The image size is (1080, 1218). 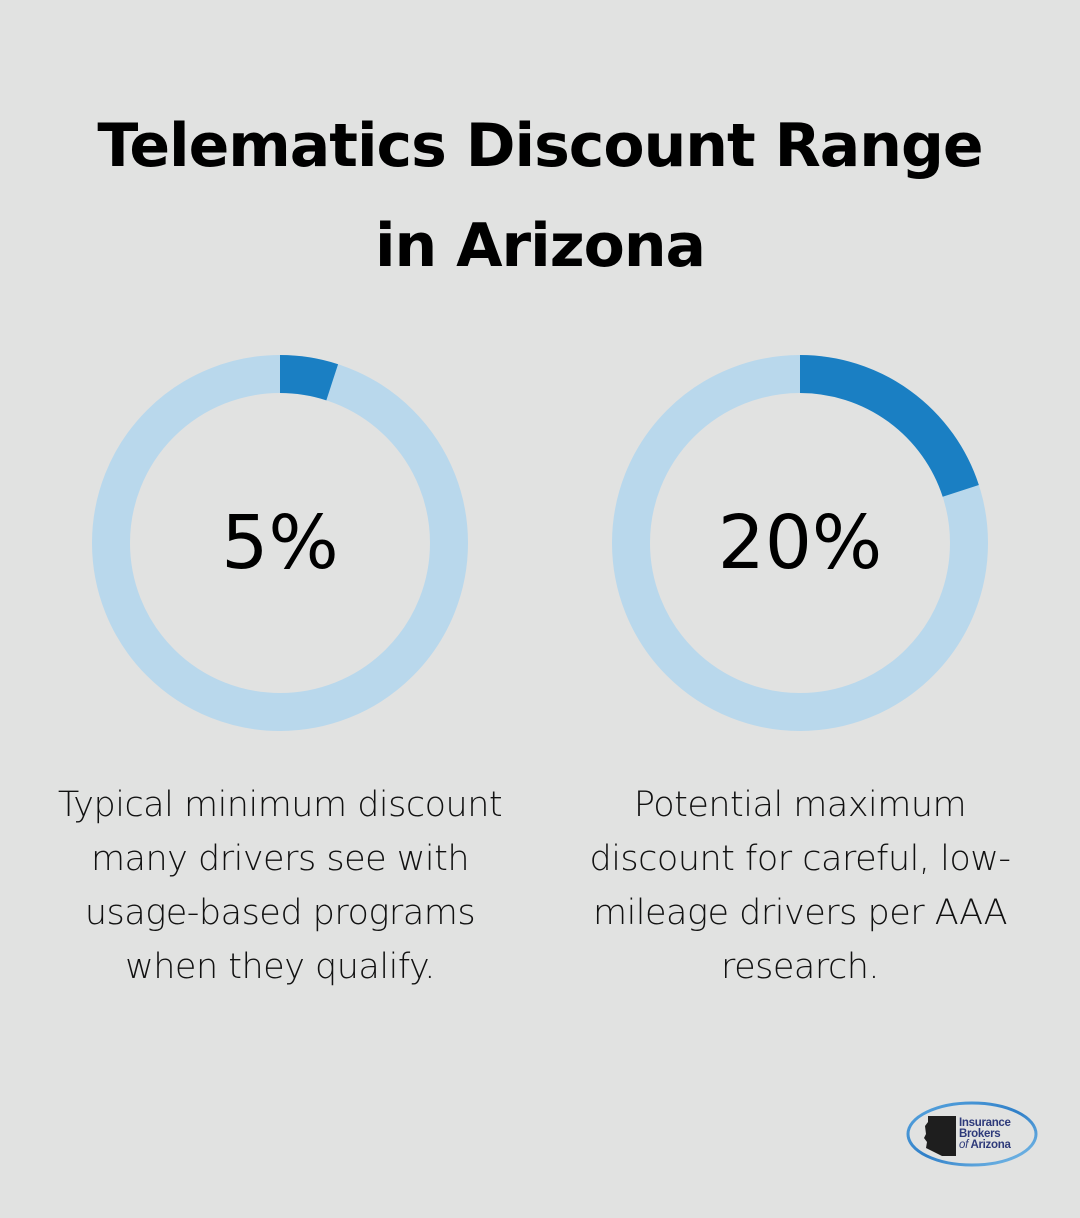 What do you see at coordinates (280, 859) in the screenshot?
I see `description-line: many drivers see with` at bounding box center [280, 859].